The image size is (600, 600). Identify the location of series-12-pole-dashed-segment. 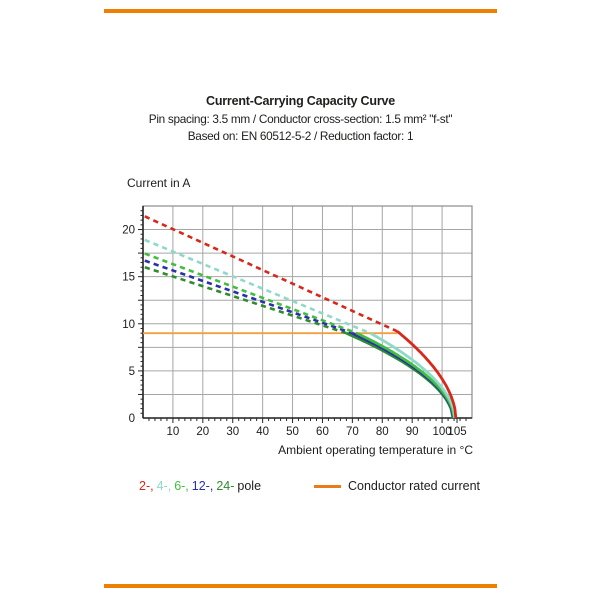
(248, 297).